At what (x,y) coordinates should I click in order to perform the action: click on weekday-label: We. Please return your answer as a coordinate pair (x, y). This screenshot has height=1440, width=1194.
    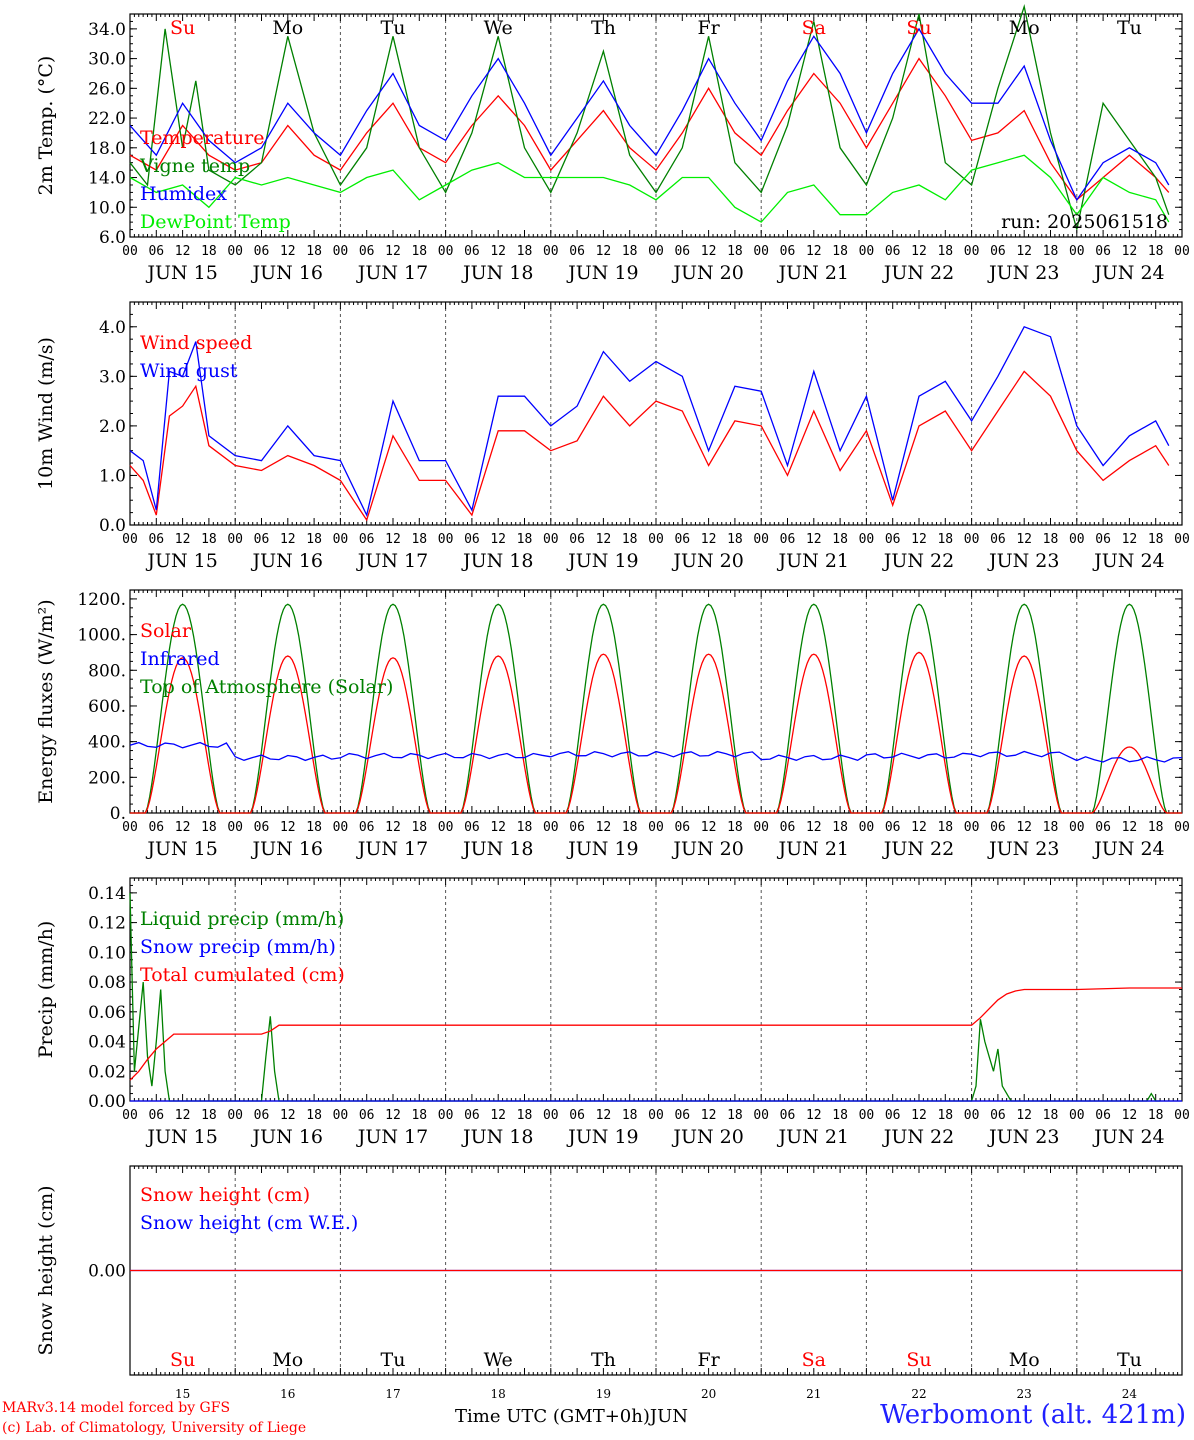
    Looking at the image, I should click on (498, 28).